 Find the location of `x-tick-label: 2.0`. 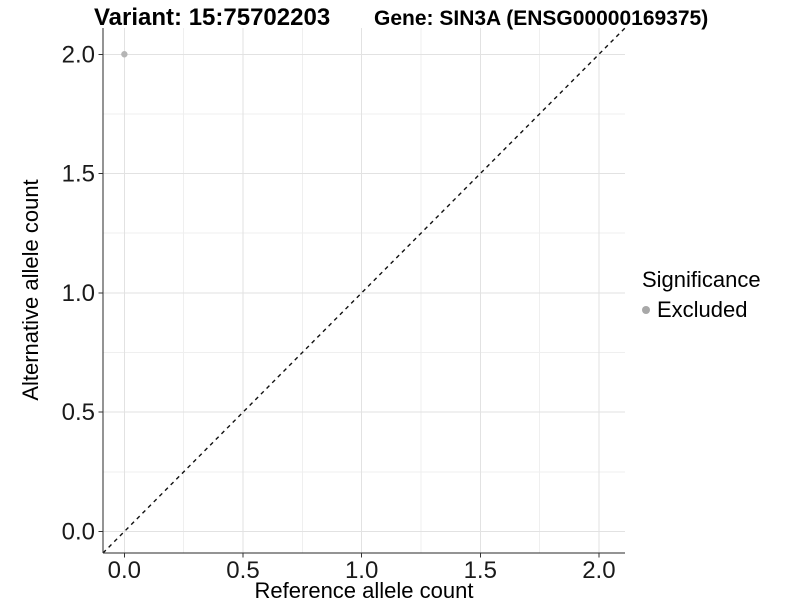

x-tick-label: 2.0 is located at coordinates (598, 570).